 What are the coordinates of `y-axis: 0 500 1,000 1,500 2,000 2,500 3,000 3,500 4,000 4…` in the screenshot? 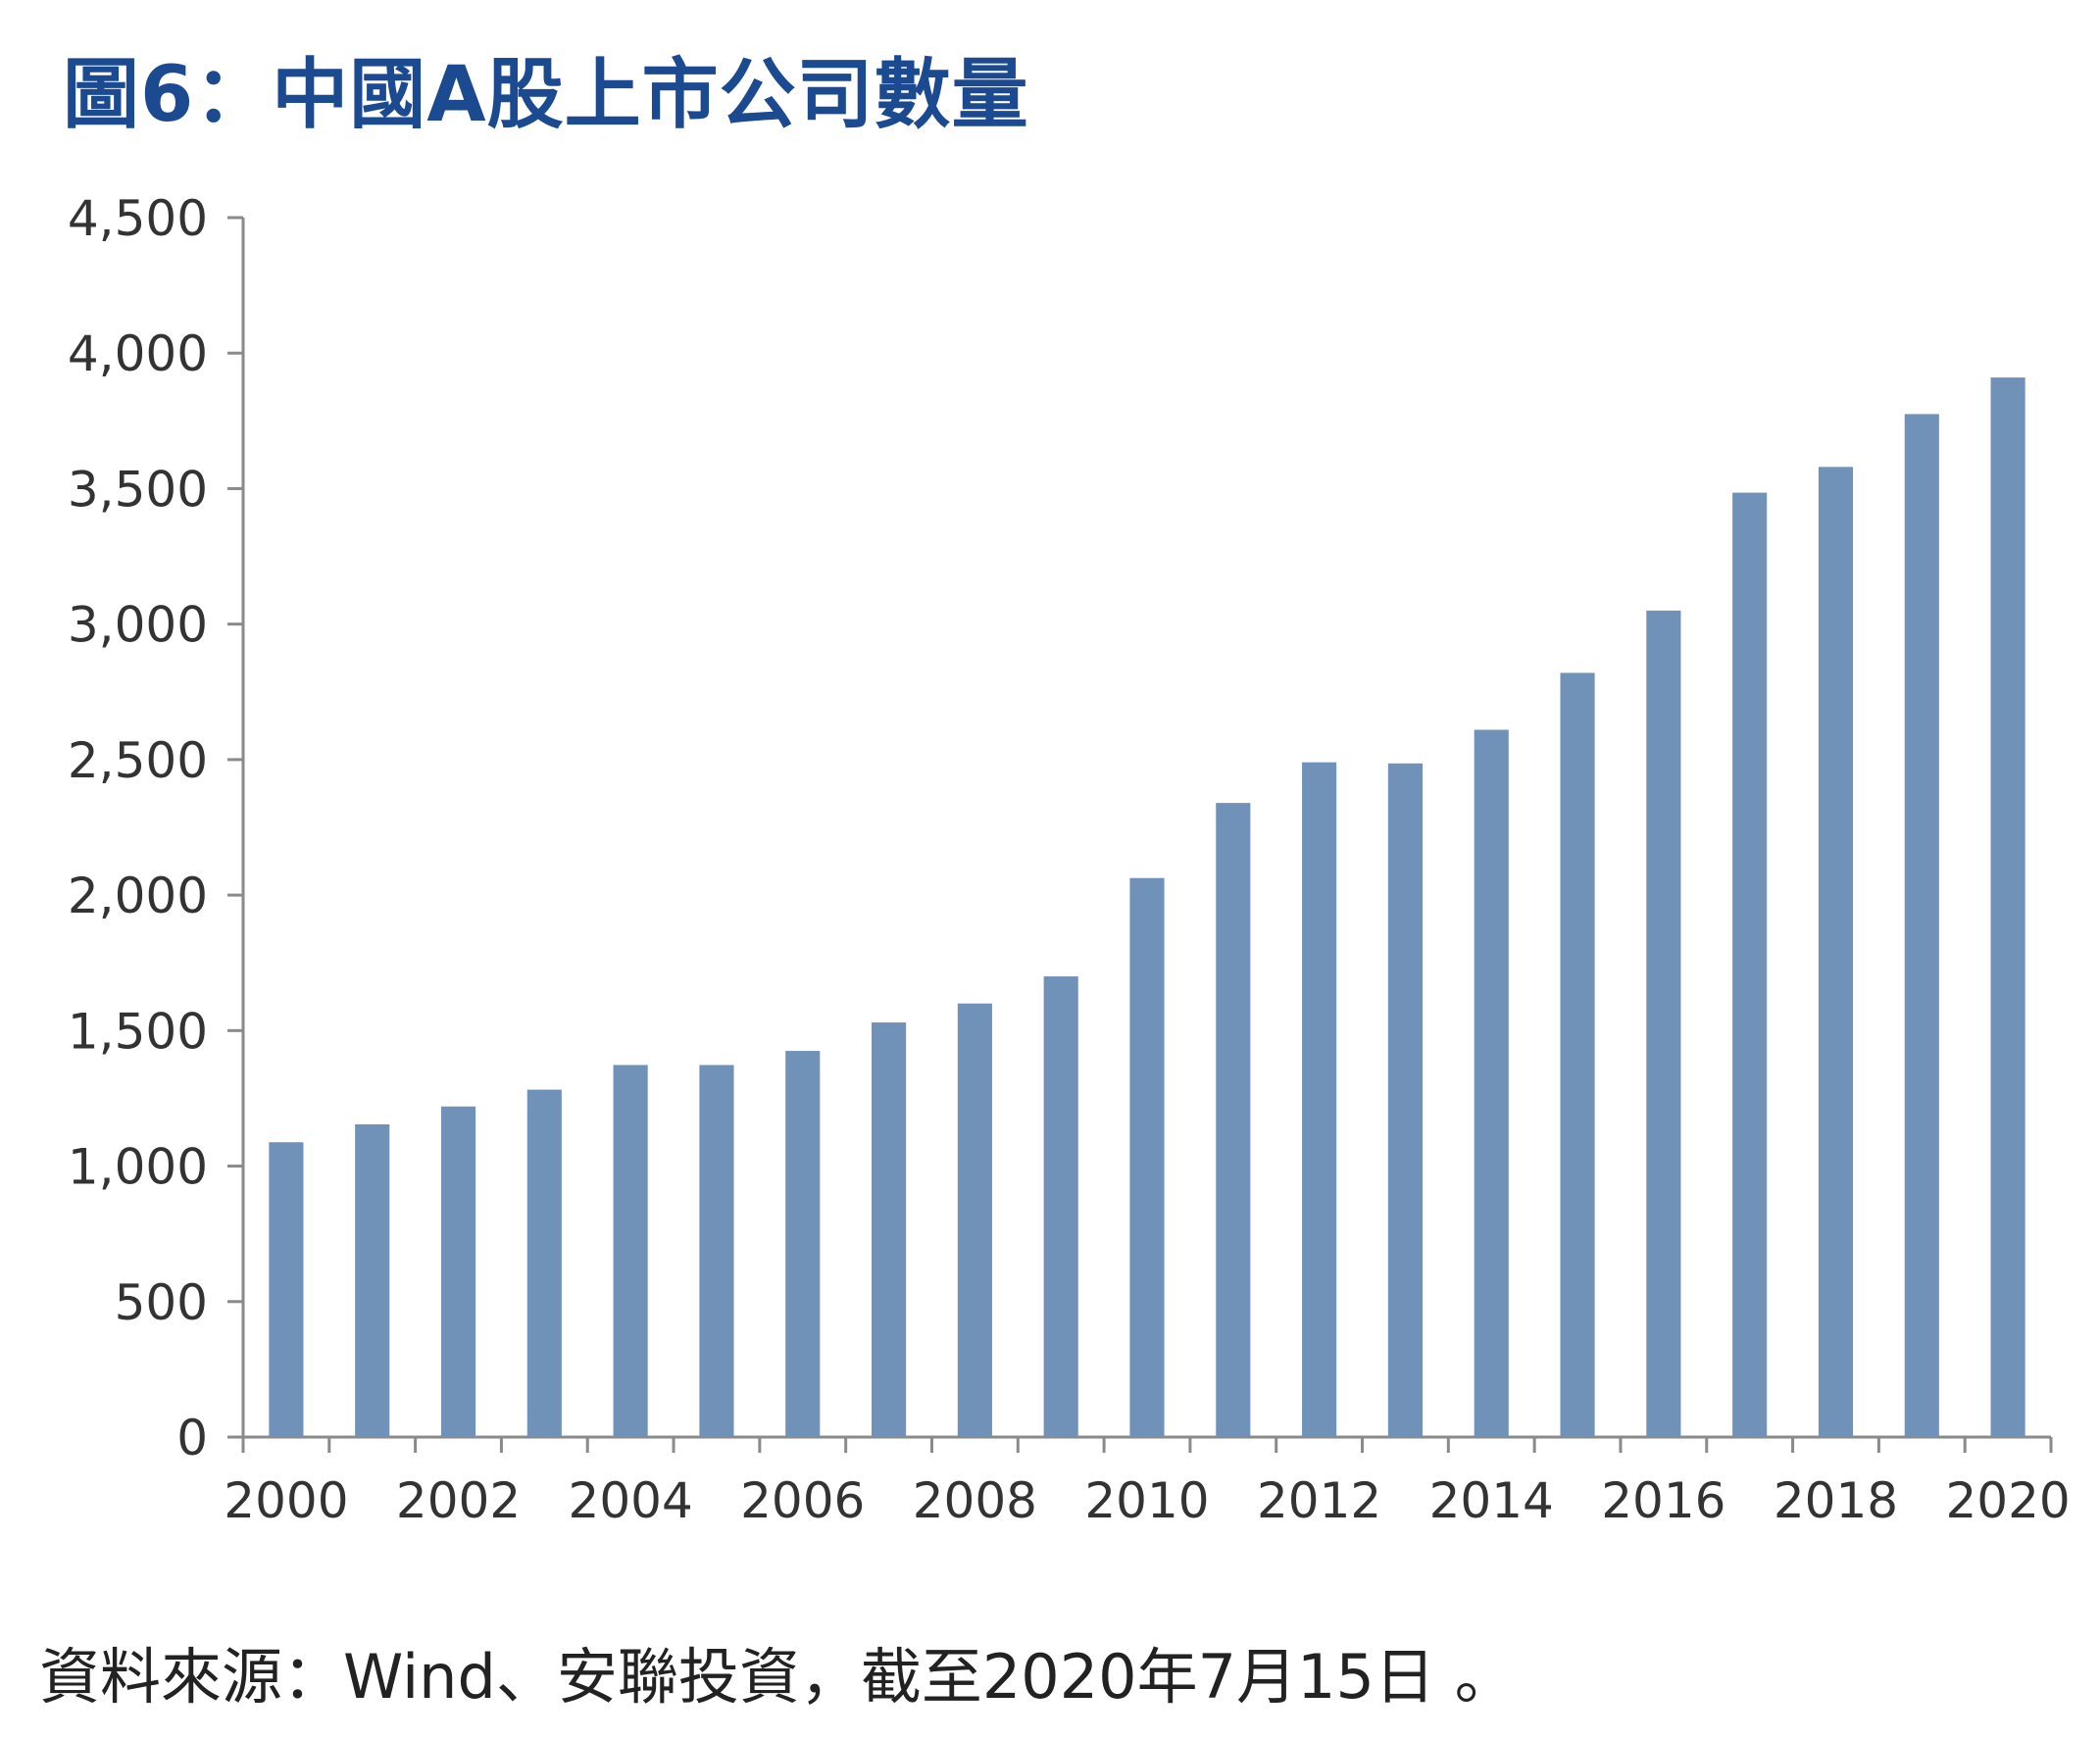 It's located at (156, 828).